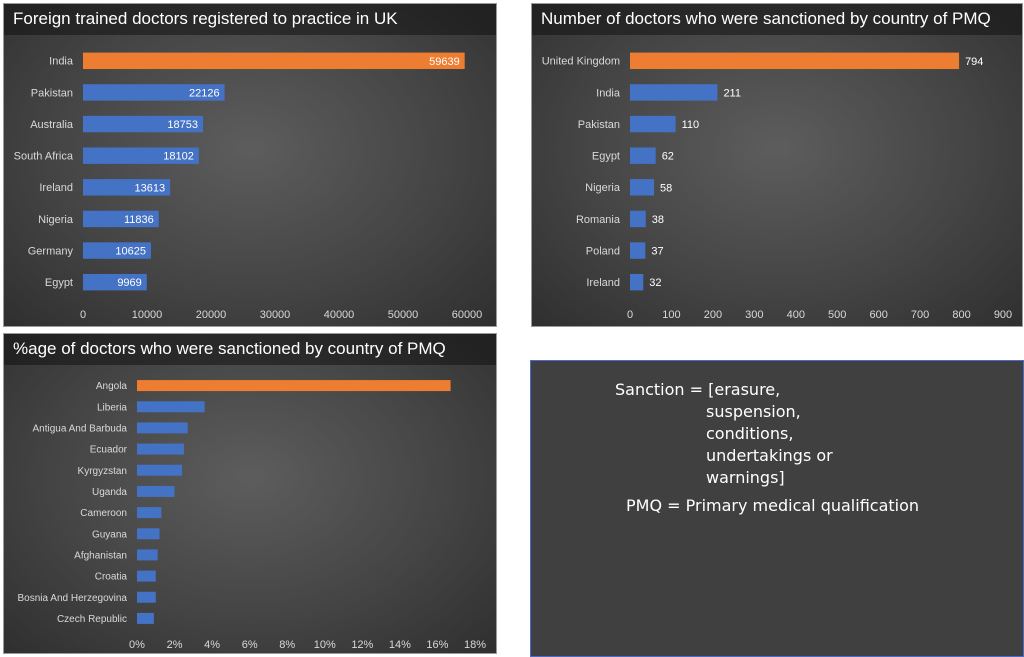 The image size is (1024, 657). Describe the element at coordinates (581, 62) in the screenshot. I see `category-label: United Kingdom` at that location.